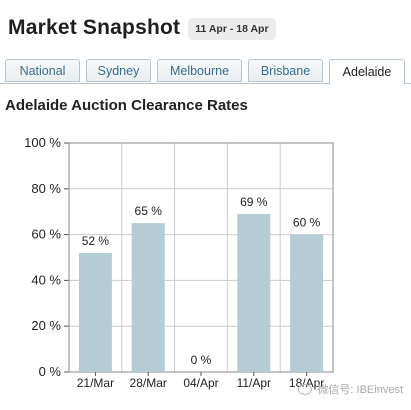 This screenshot has width=411, height=410. Describe the element at coordinates (42, 70) in the screenshot. I see `tab-national: National` at that location.